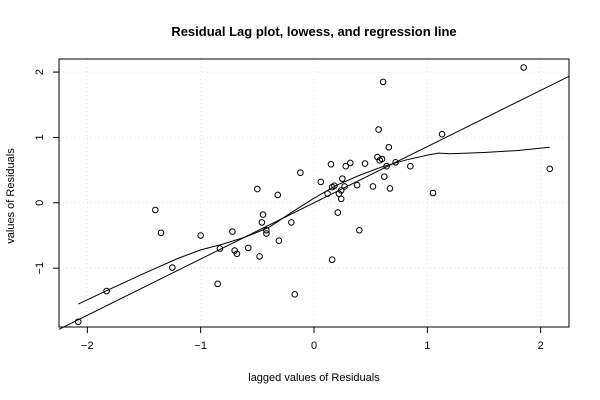 The height and width of the screenshot is (400, 600). I want to click on y-tick-label: 0, so click(40, 203).